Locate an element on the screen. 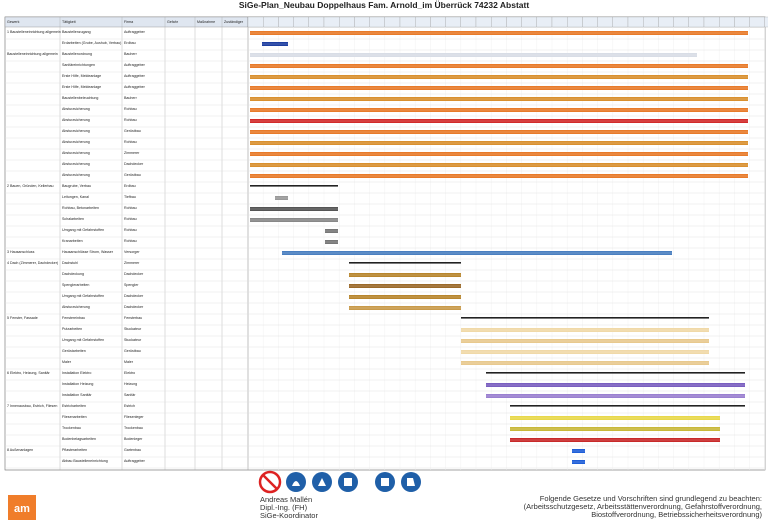 Image resolution: width=768 pixels, height=527 pixels. section-label: 8 Außenanlagen is located at coordinates (20, 450).